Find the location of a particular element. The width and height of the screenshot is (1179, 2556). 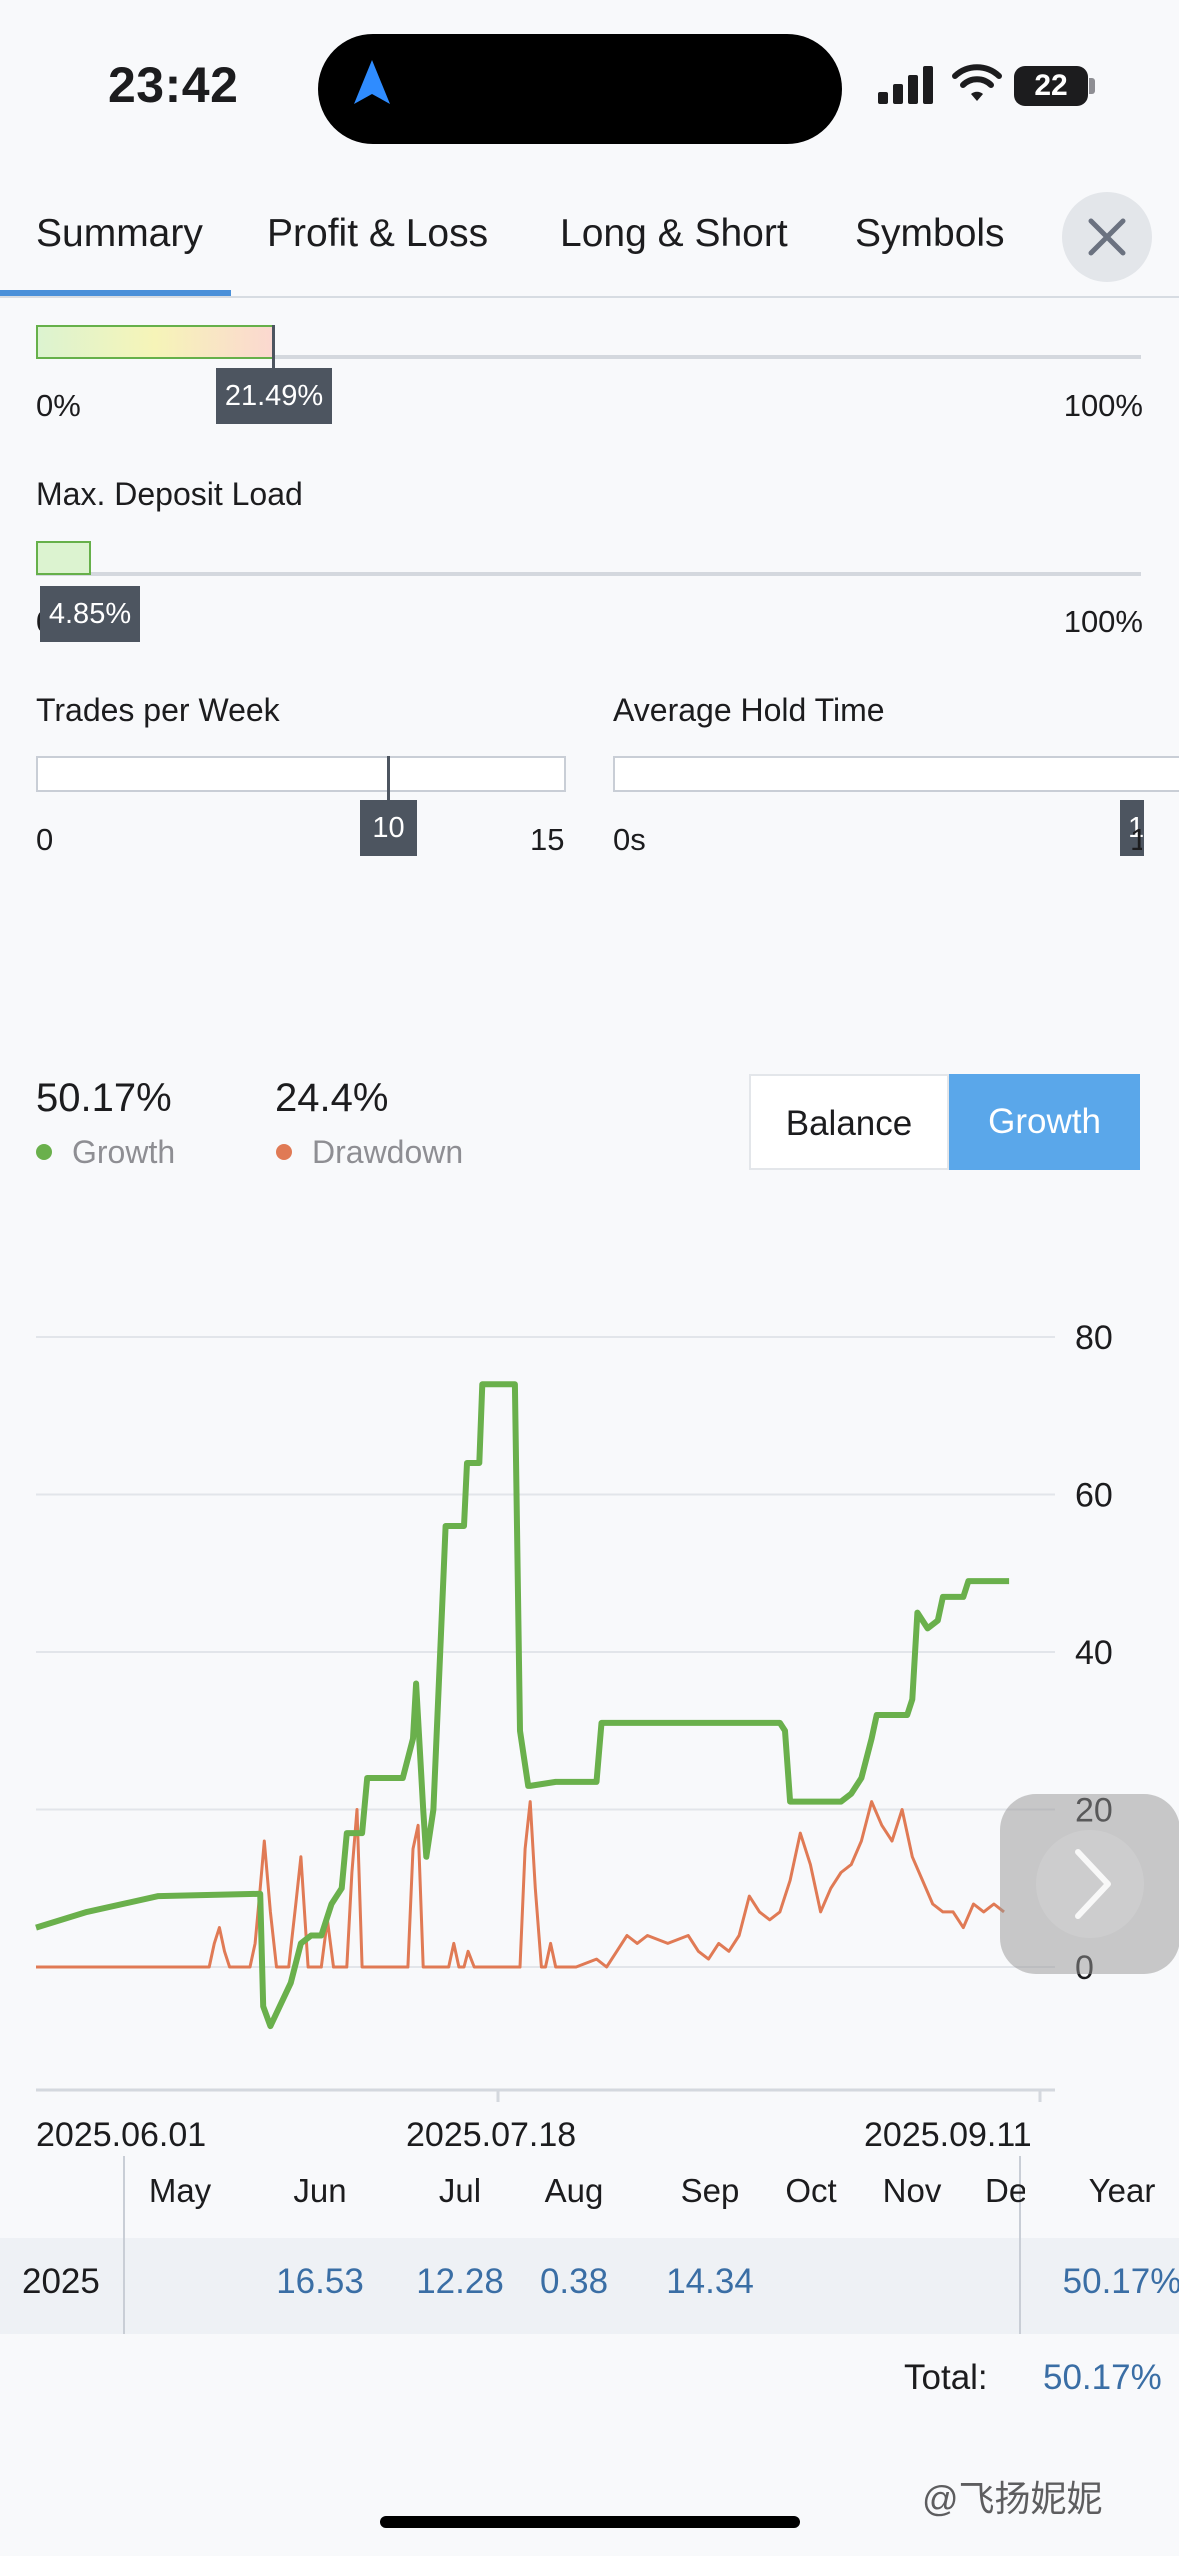

trades-per-week-max: 15 is located at coordinates (547, 839).